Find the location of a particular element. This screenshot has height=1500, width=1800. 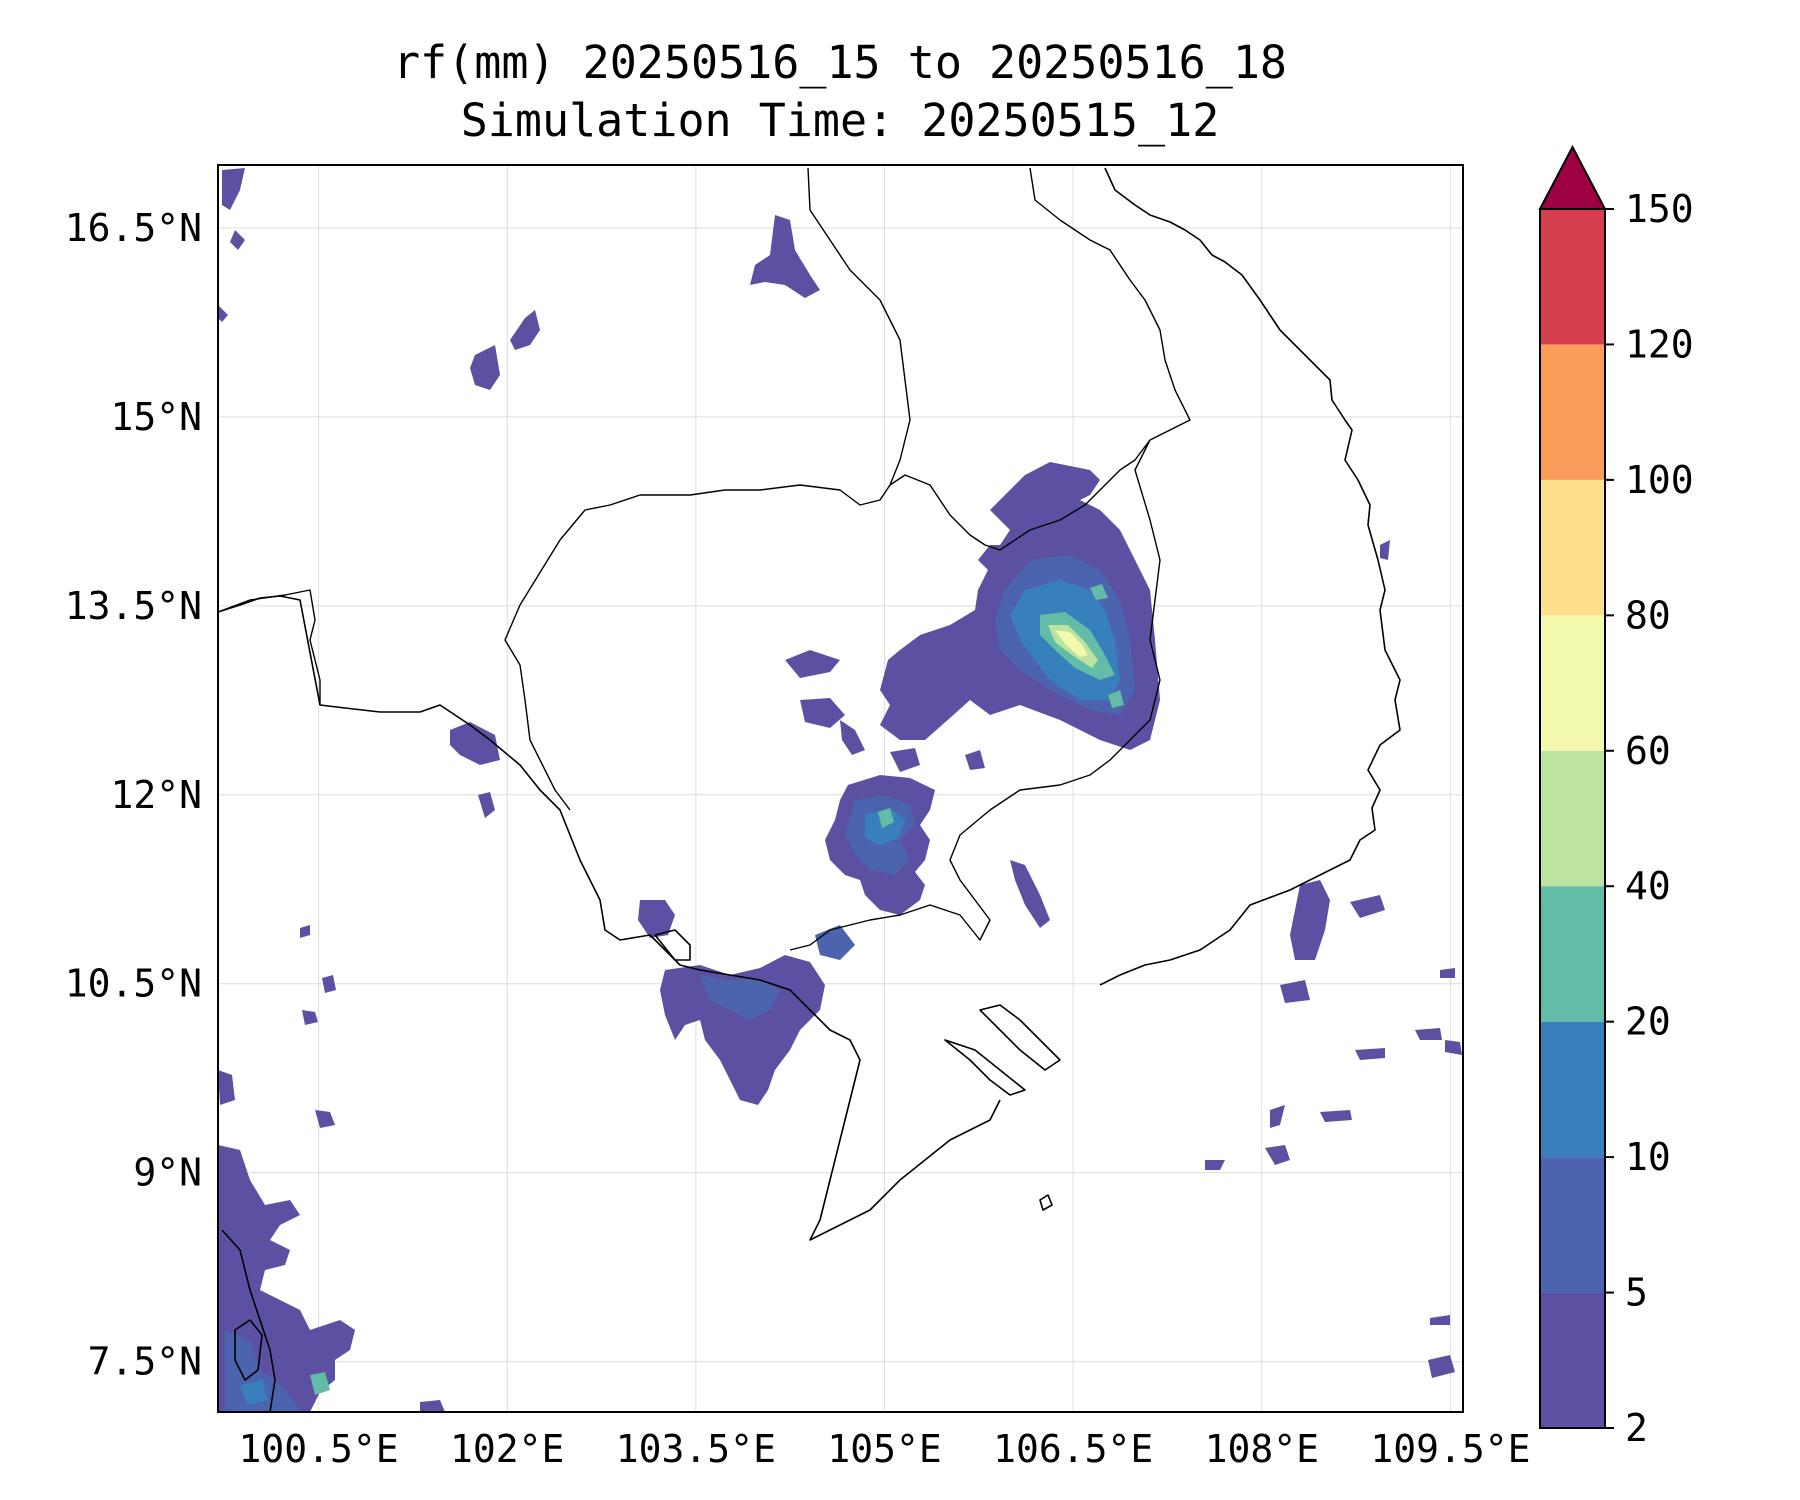

lon-tick-label: 109.5°E is located at coordinates (1450, 1449).